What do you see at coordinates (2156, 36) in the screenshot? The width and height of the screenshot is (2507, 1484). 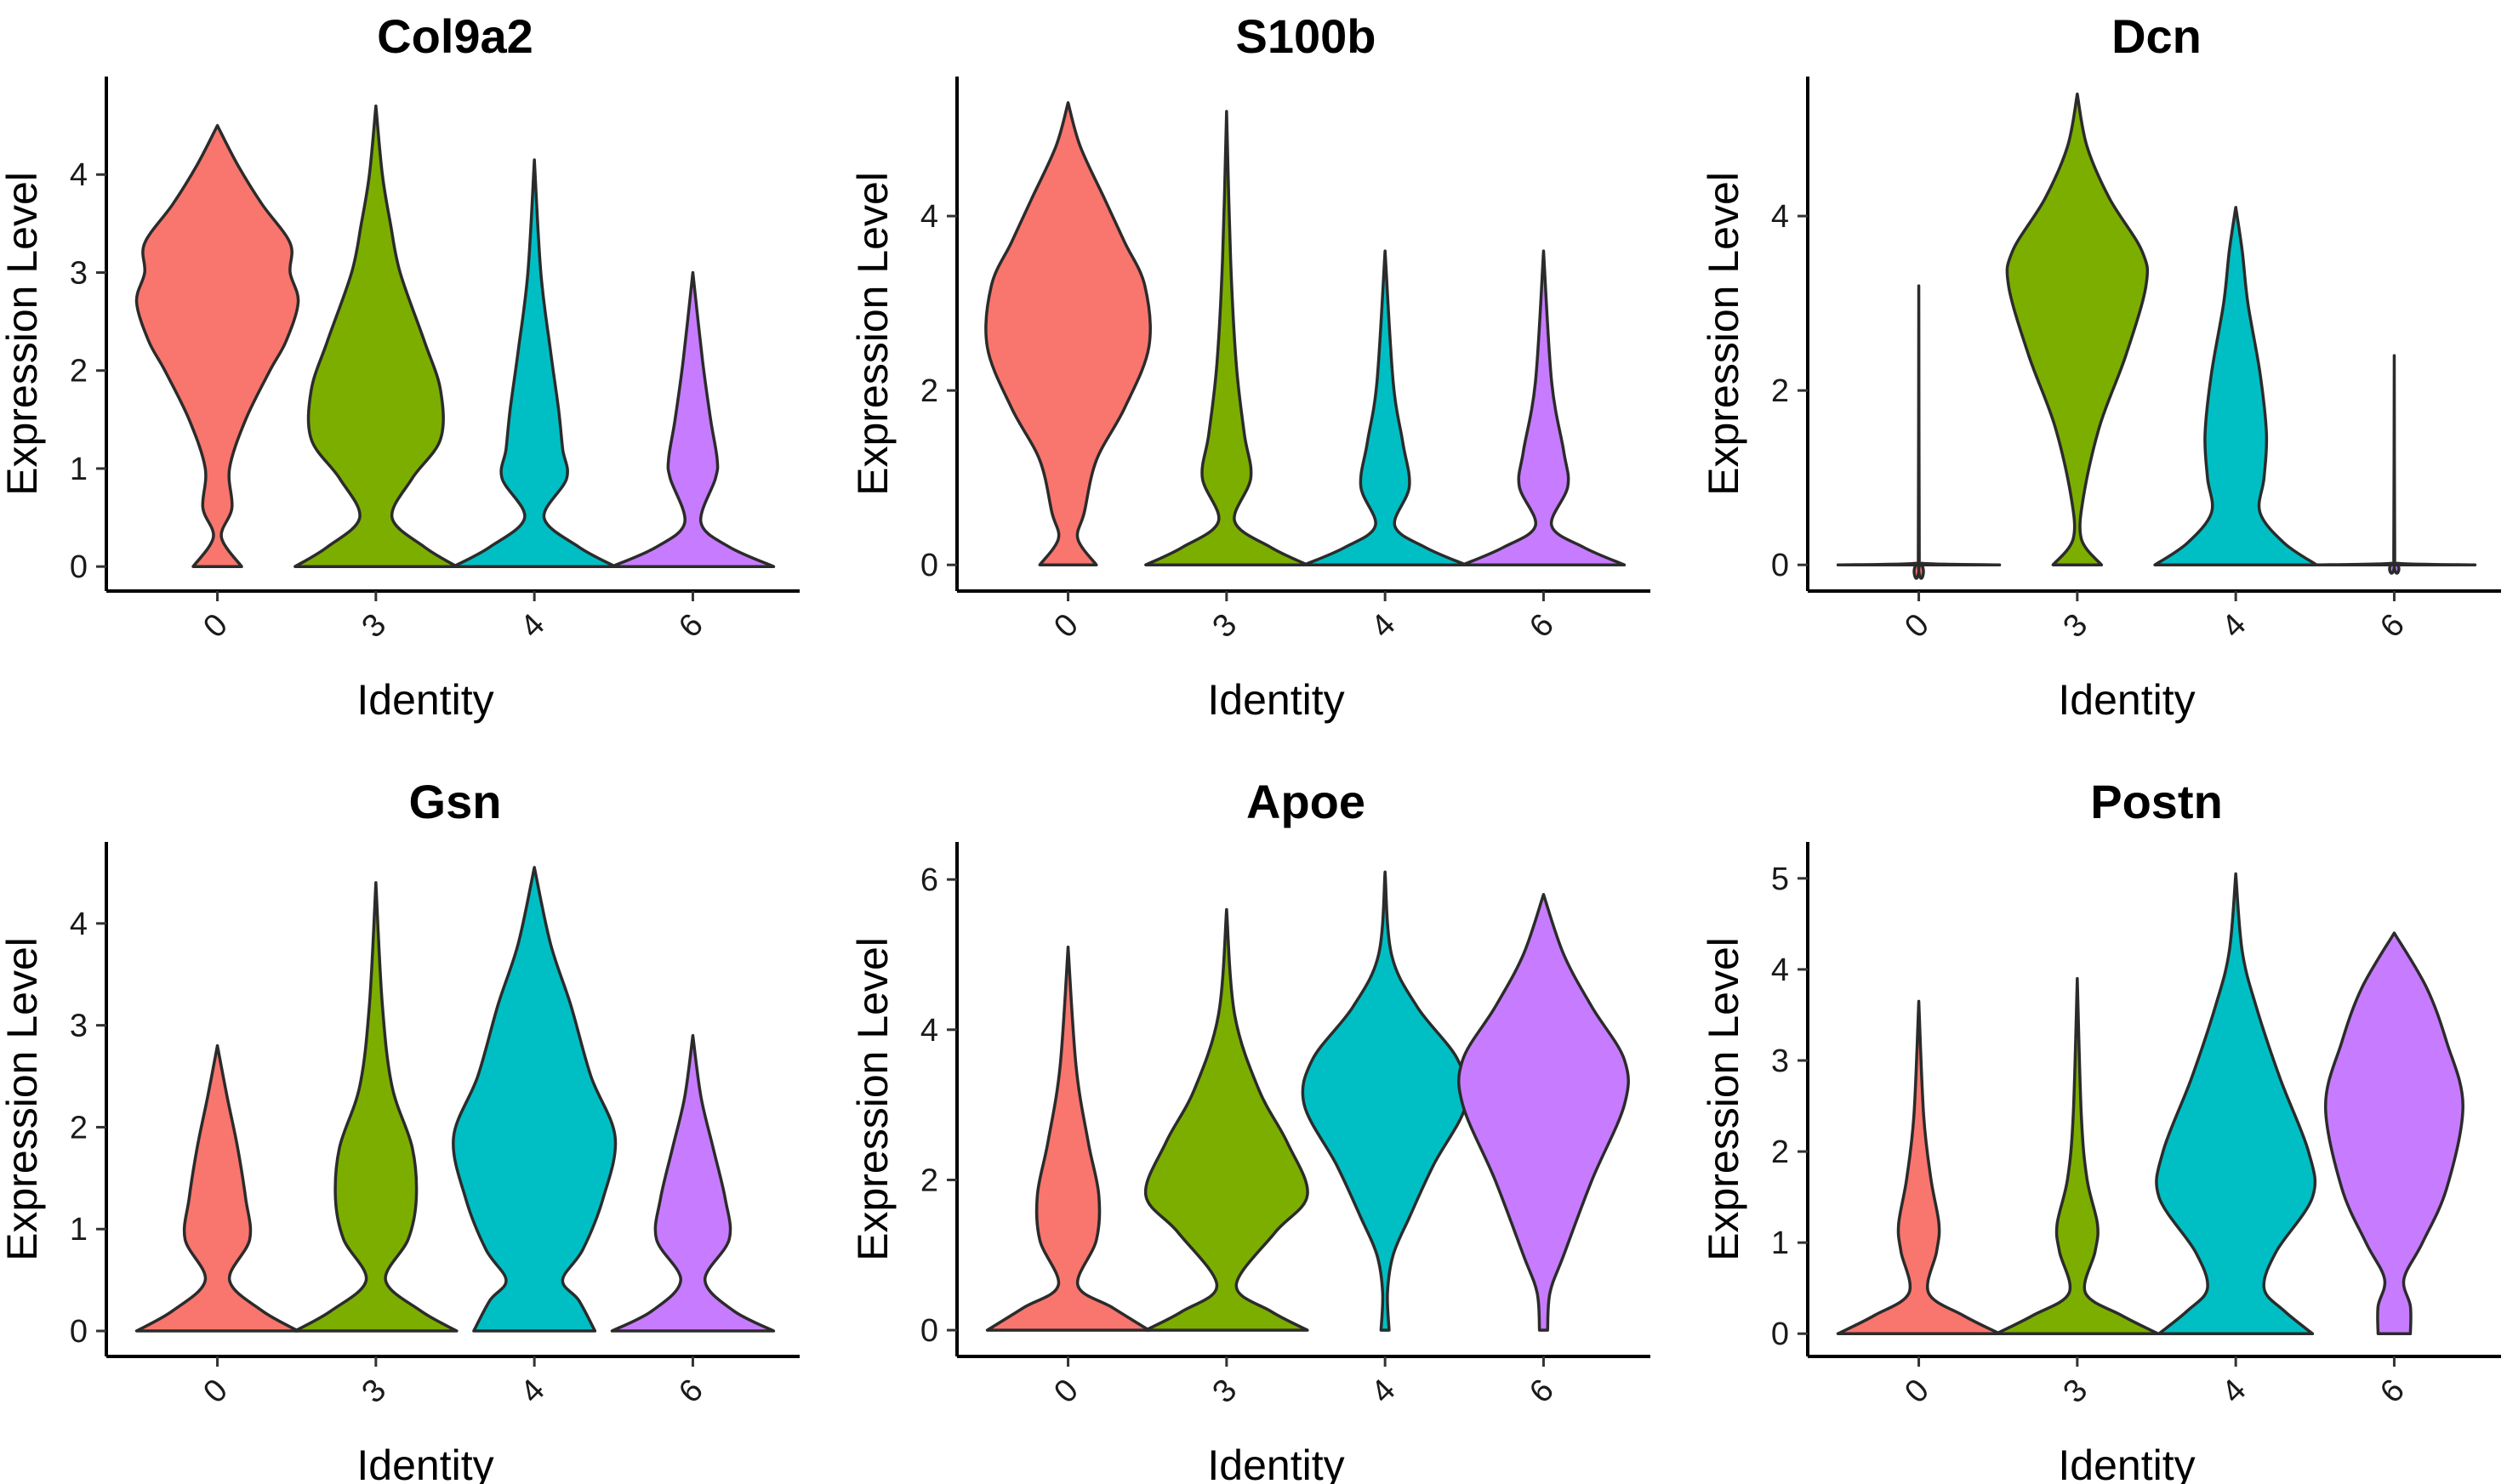 I see `panel-title: Dcn` at bounding box center [2156, 36].